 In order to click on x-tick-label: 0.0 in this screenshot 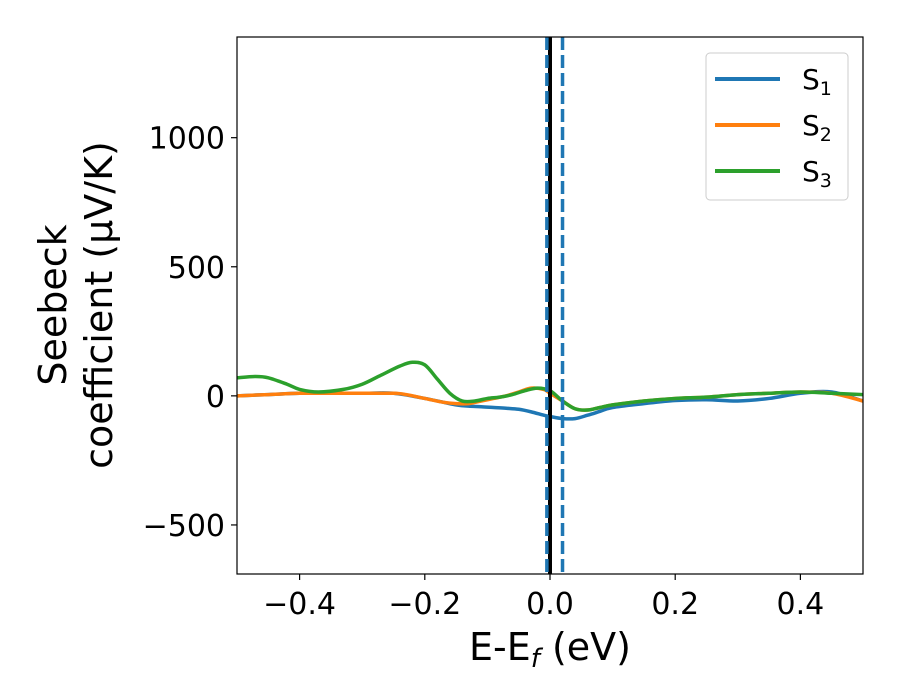, I will do `click(550, 604)`.